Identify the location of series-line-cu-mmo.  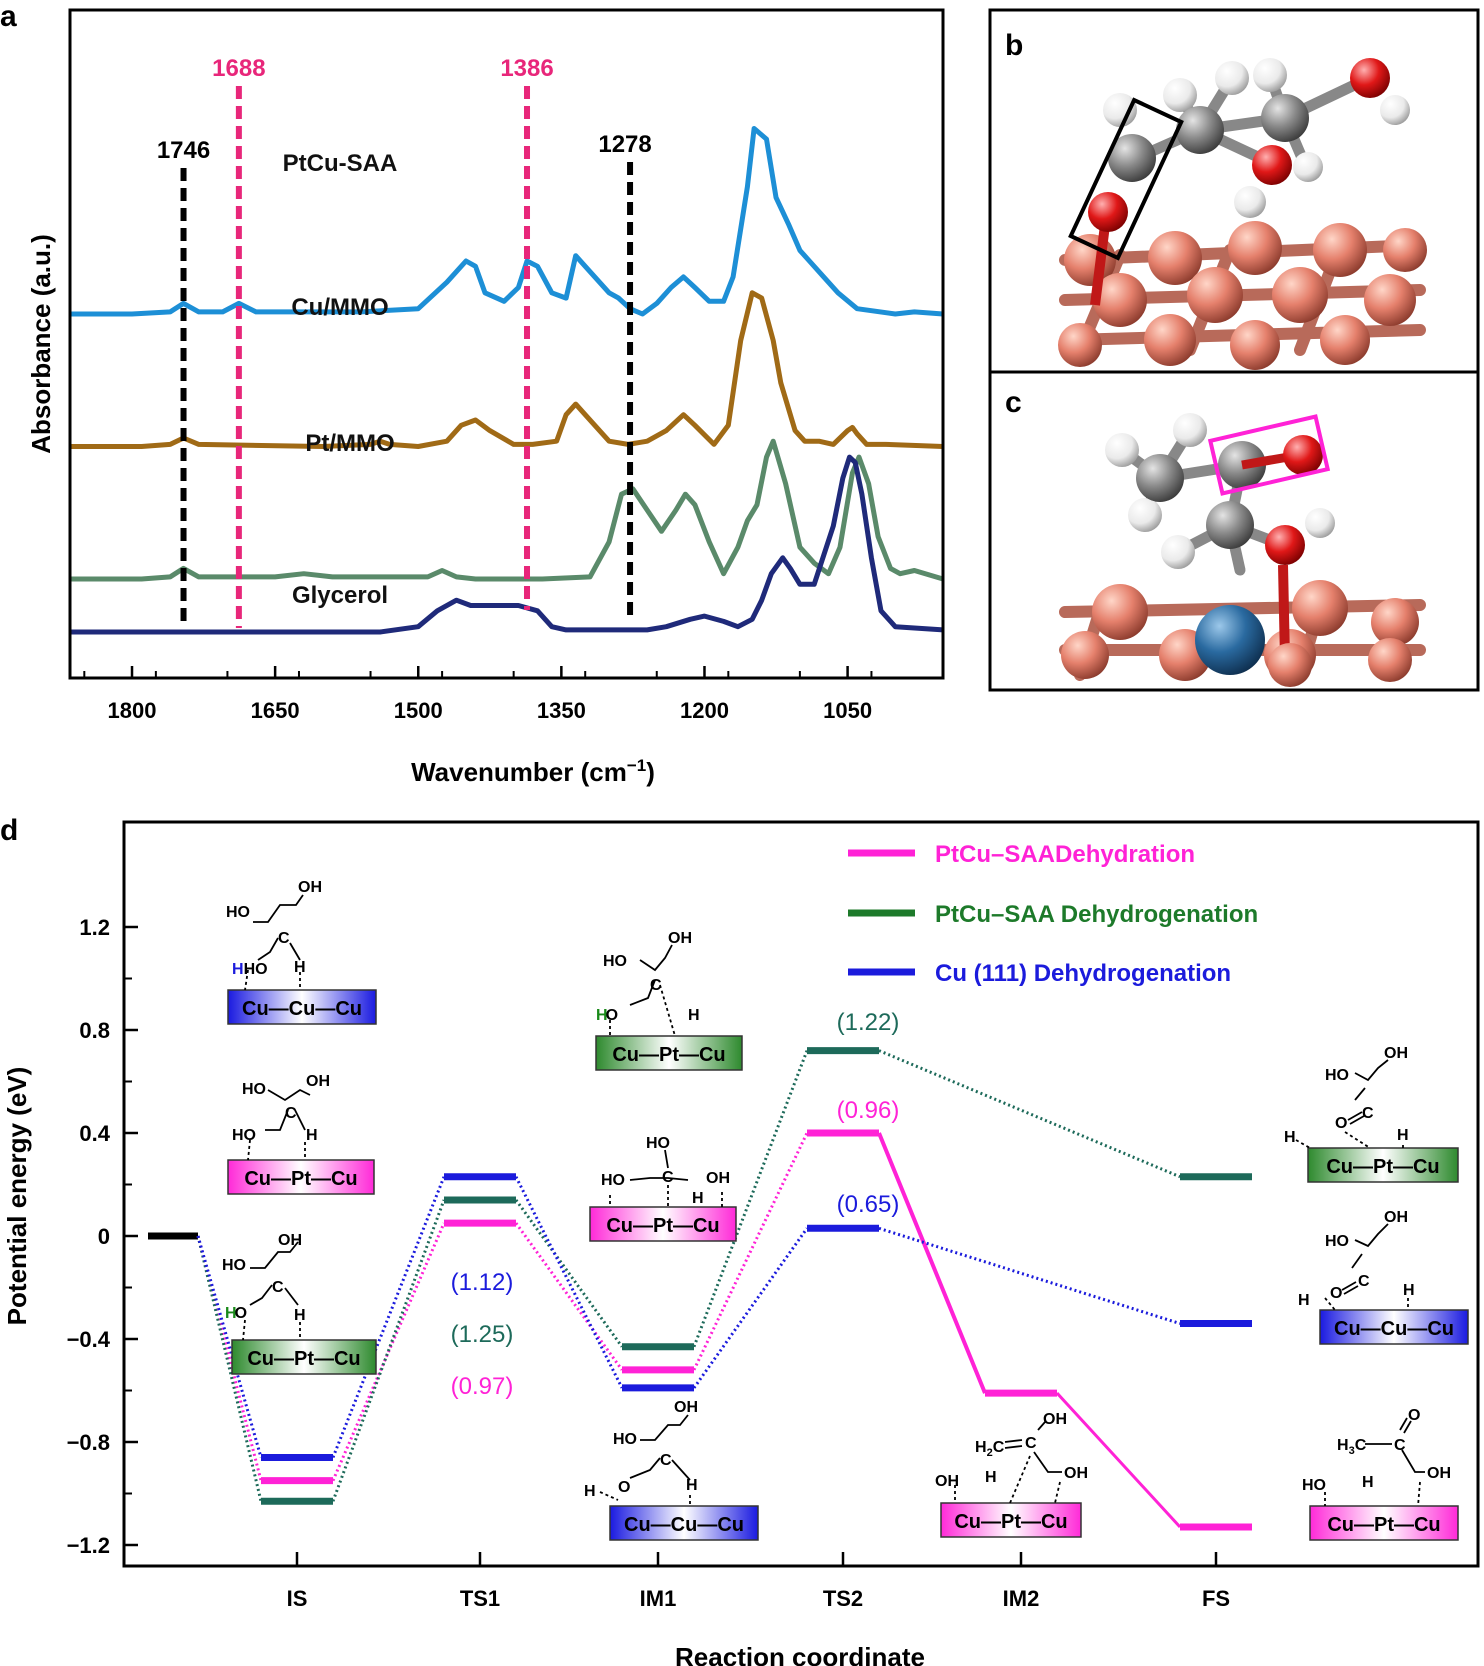
(507, 369).